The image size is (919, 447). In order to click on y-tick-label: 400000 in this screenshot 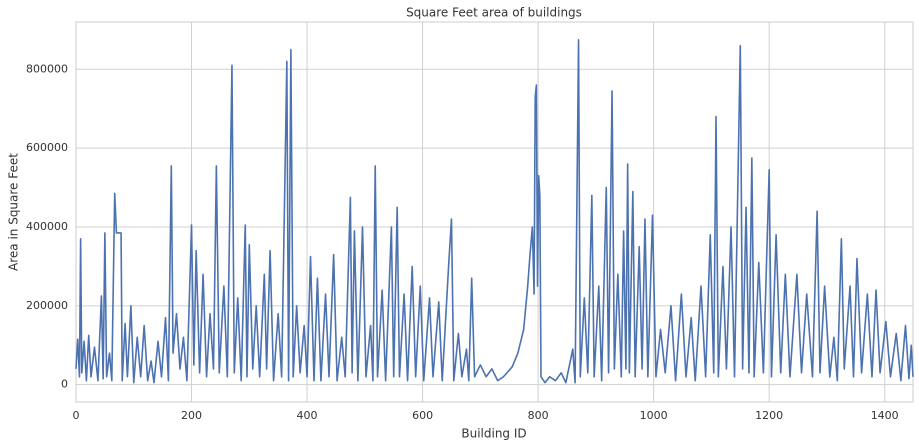, I will do `click(47, 226)`.